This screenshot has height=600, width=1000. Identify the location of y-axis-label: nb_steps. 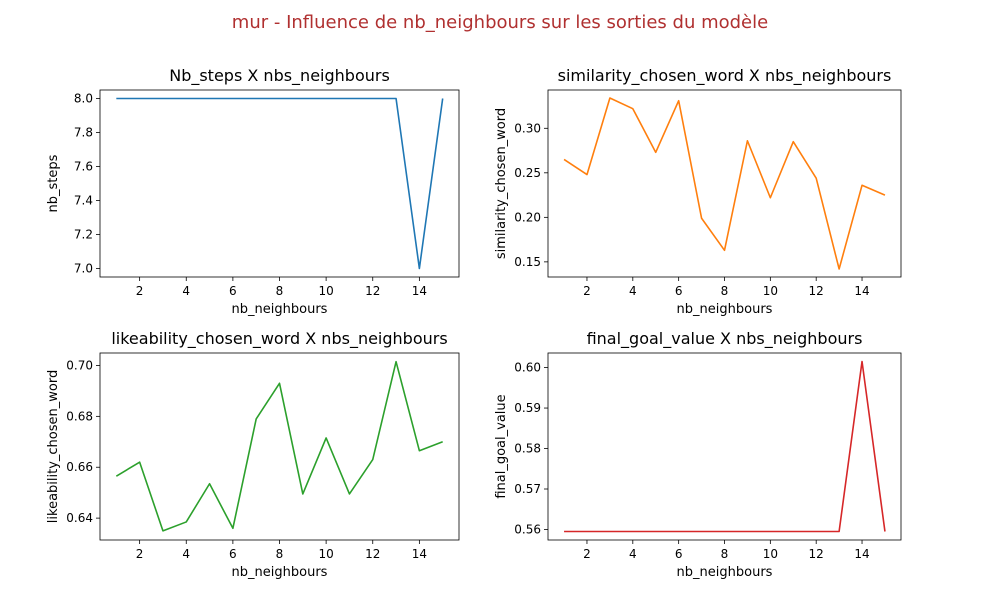
(53, 183).